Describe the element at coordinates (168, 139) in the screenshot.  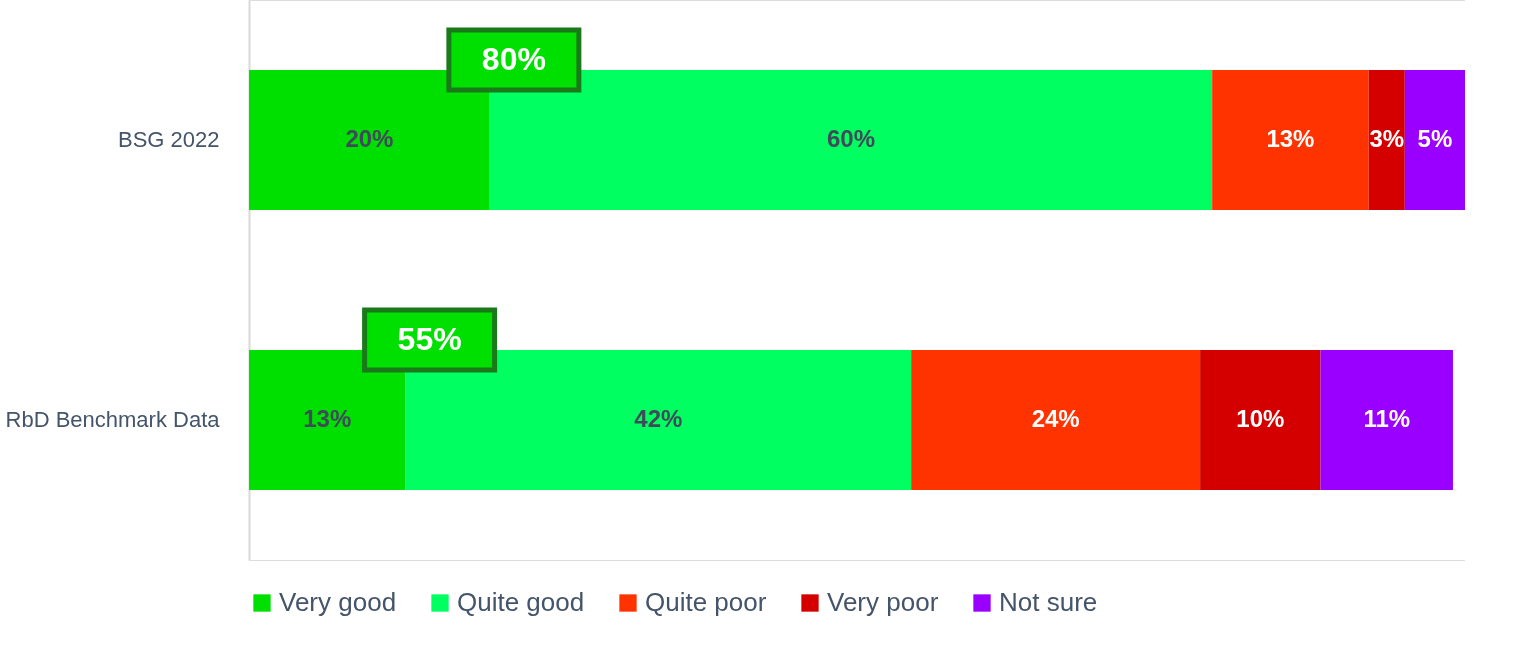
I see `y-tick-label: BSG 2022` at that location.